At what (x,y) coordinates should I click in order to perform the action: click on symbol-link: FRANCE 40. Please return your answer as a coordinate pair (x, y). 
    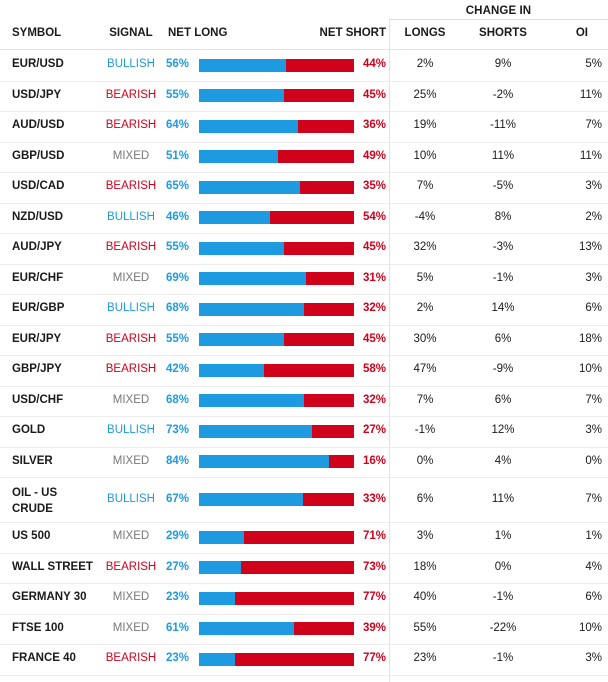
    Looking at the image, I should click on (44, 658).